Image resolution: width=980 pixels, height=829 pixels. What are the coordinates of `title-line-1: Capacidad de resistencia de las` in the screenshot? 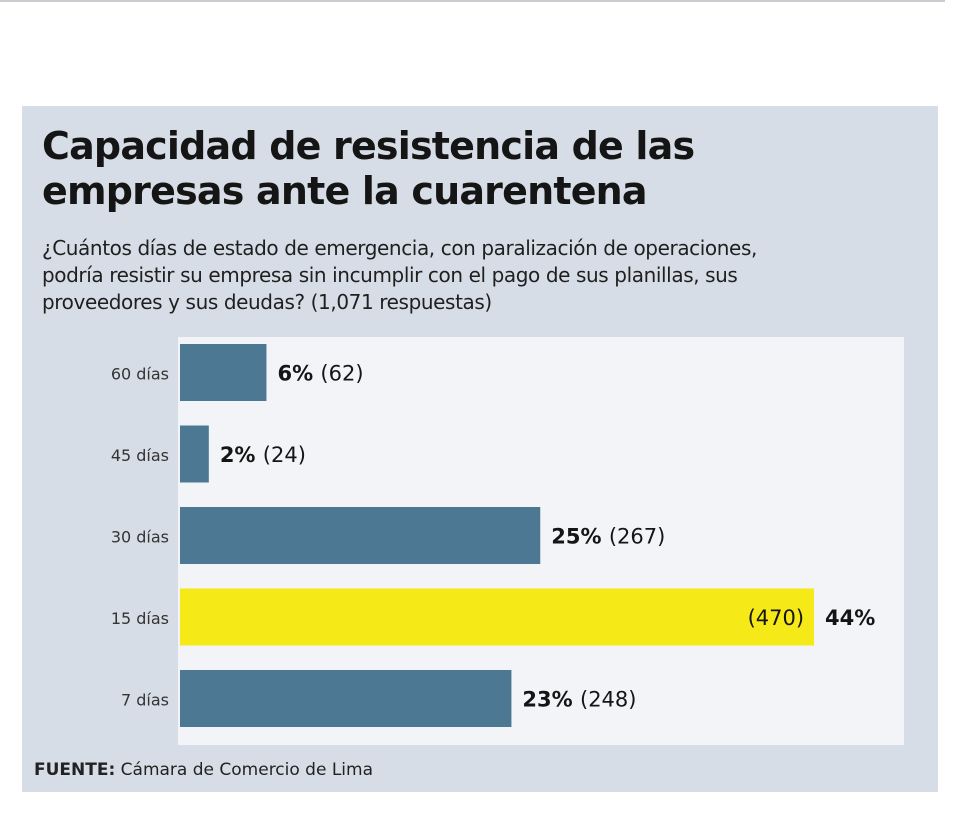 It's located at (368, 146).